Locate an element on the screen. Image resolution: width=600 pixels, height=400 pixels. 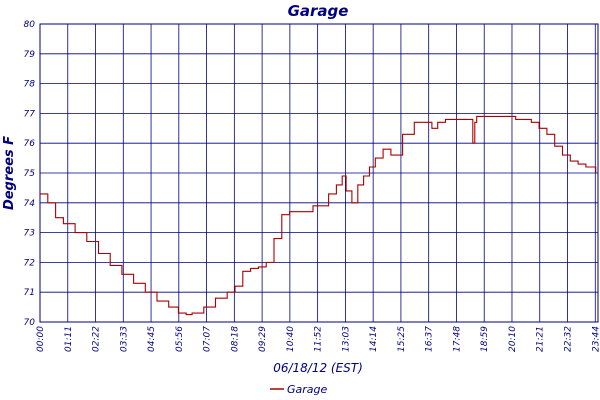
x-tick-label: 07:07 is located at coordinates (208, 339).